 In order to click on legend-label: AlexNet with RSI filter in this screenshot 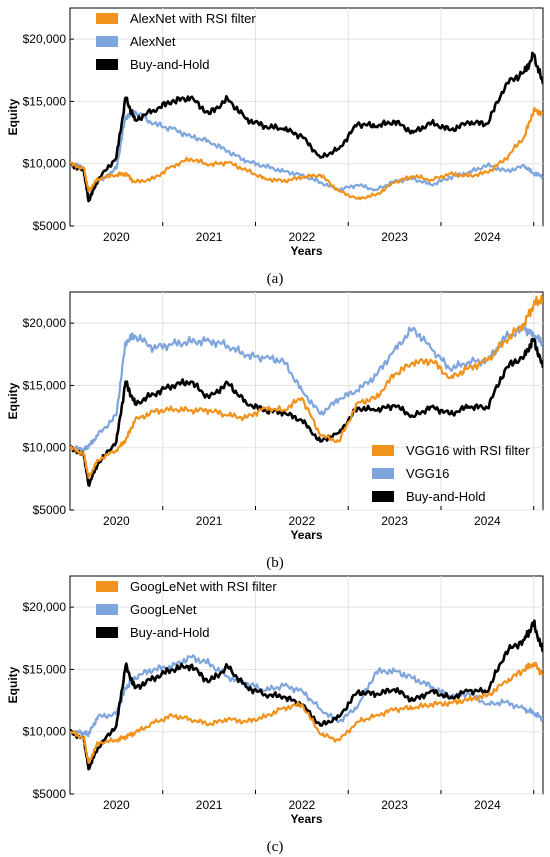, I will do `click(193, 18)`.